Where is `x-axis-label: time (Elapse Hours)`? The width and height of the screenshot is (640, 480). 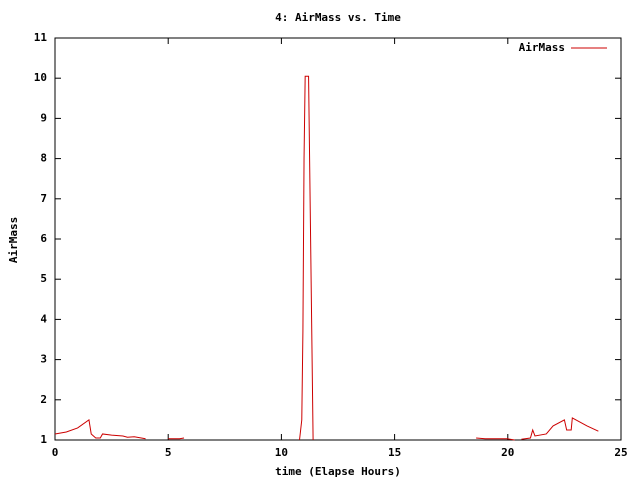
x-axis-label: time (Elapse Hours) is located at coordinates (338, 471).